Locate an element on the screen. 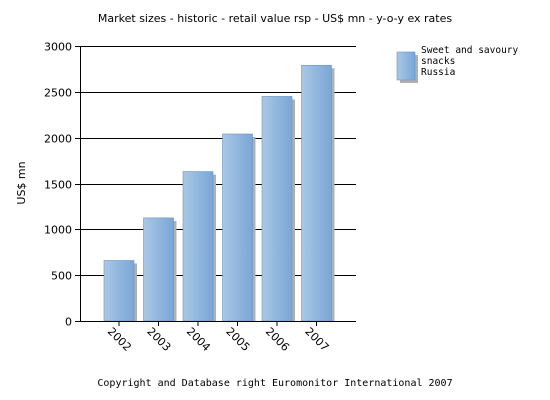 Image resolution: width=550 pixels, height=400 pixels. bar-2003 is located at coordinates (158, 269).